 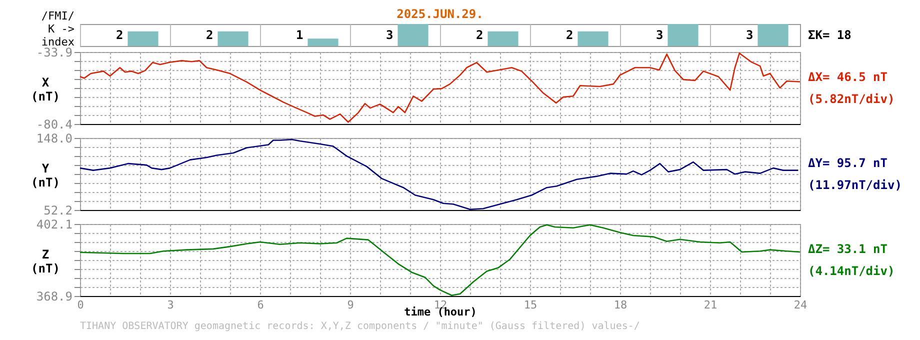 I want to click on x-tick-label: 18, so click(x=621, y=305).